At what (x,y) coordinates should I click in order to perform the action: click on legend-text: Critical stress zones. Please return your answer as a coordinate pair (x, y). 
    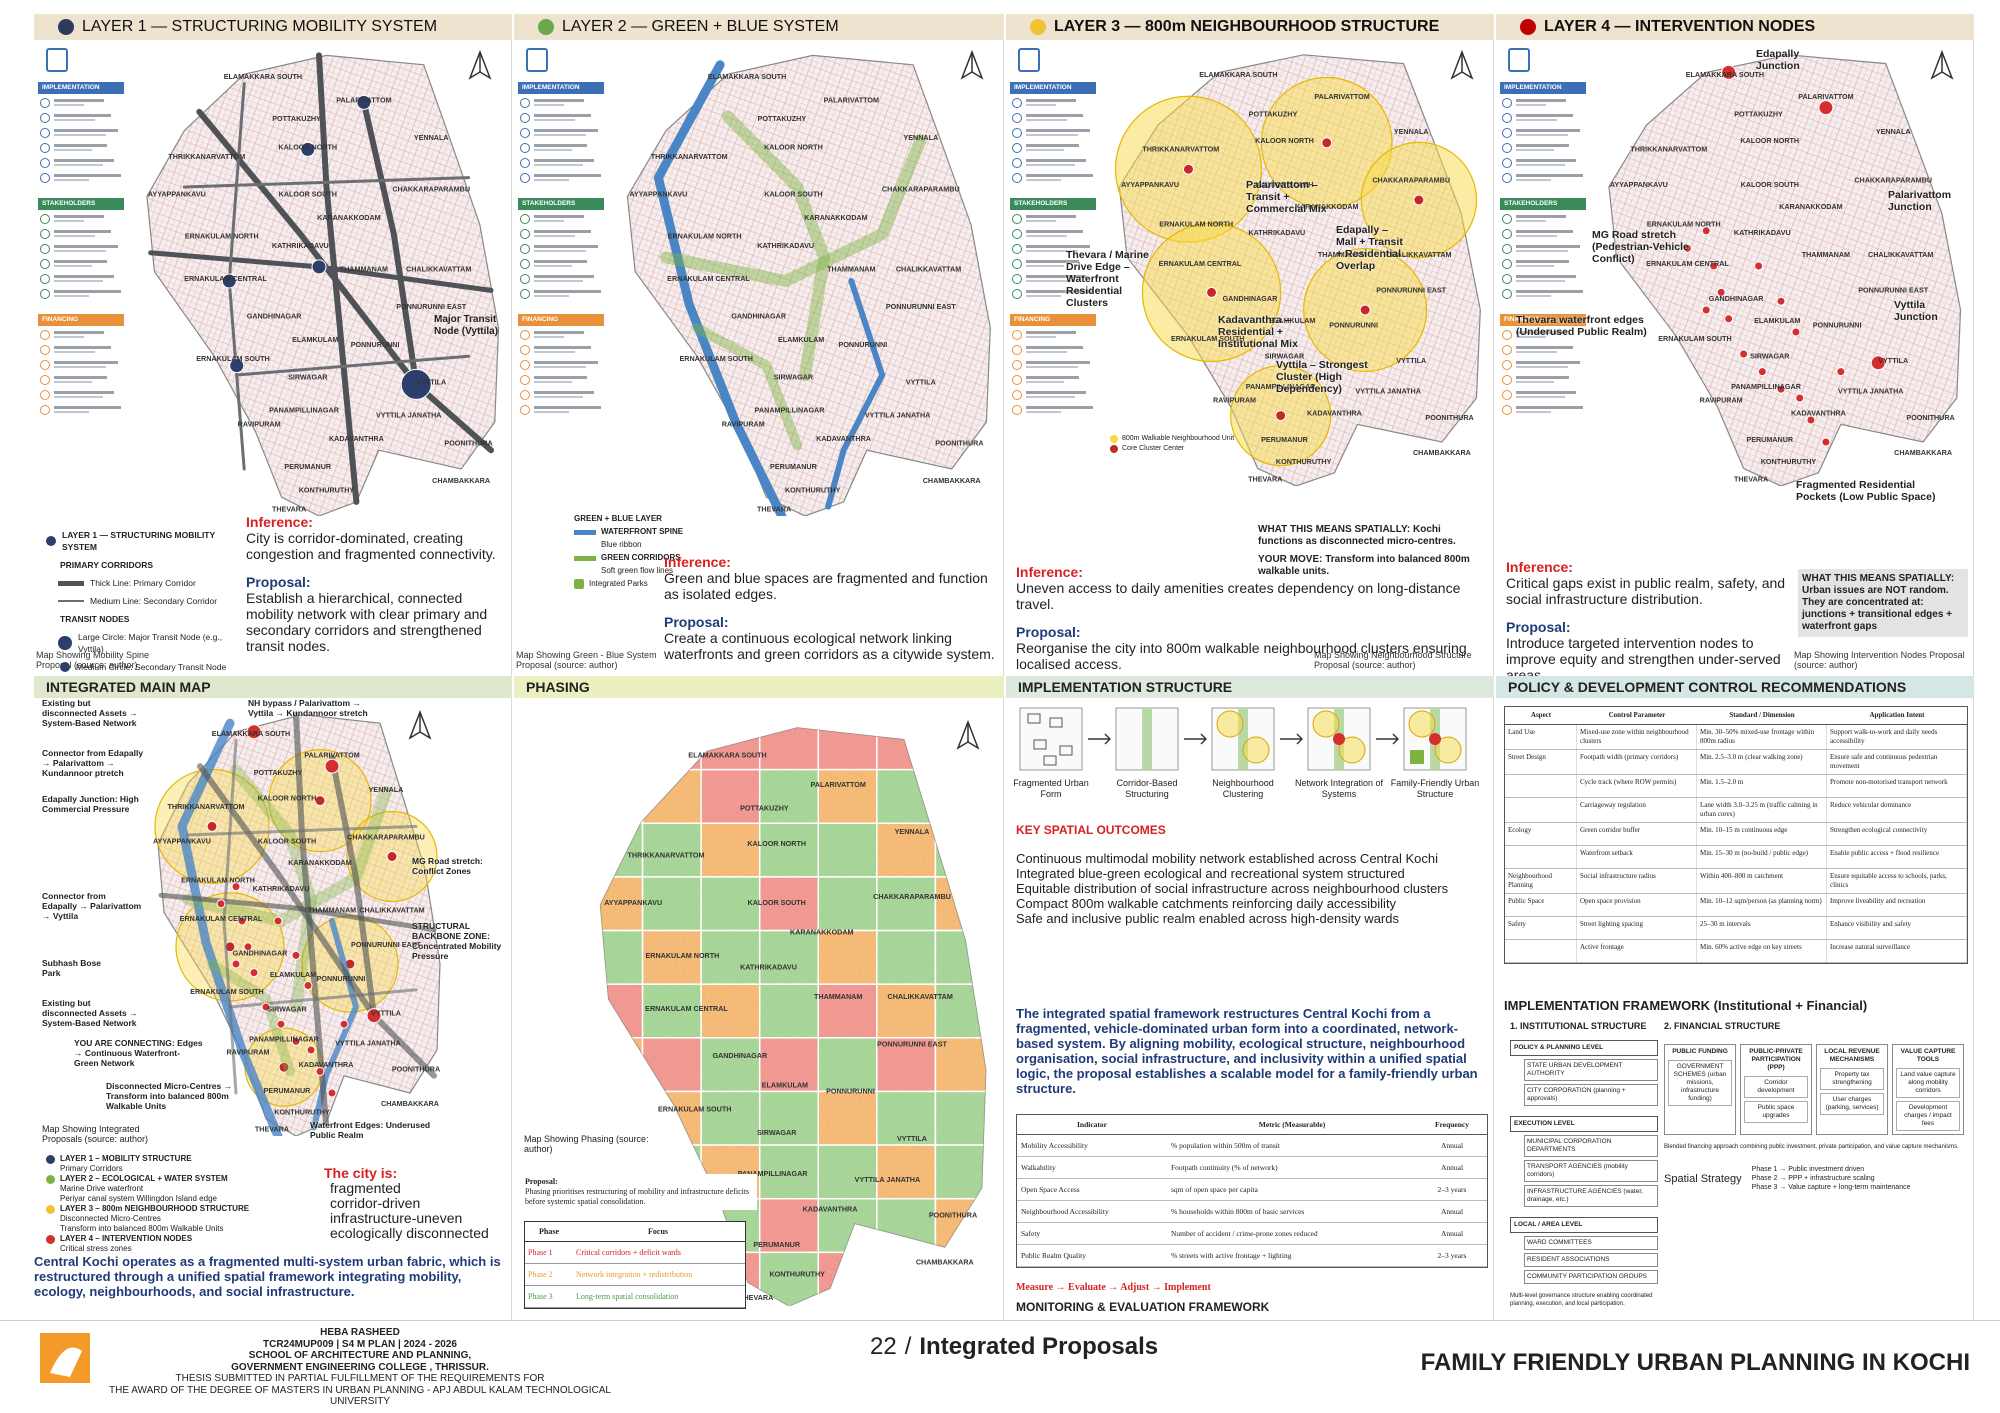
    Looking at the image, I should click on (96, 1248).